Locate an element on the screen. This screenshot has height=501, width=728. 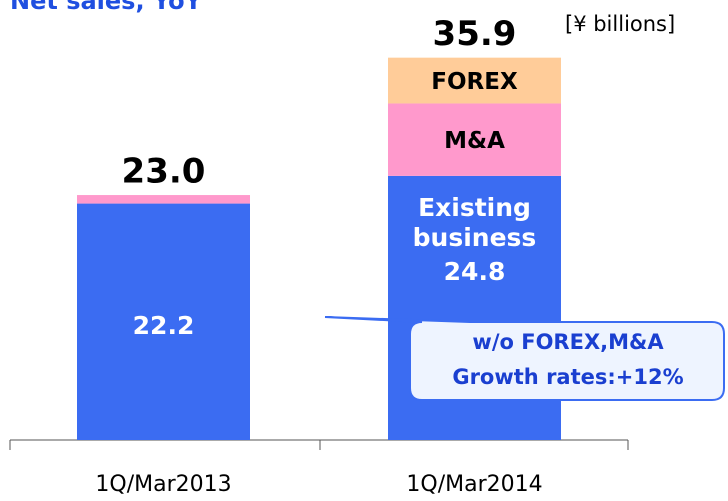
callout-box is located at coordinates (524, 358).